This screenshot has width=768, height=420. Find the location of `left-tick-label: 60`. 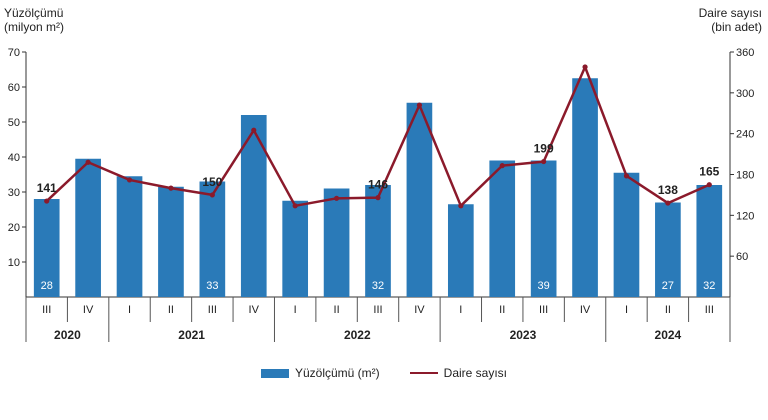

left-tick-label: 60 is located at coordinates (14, 88).